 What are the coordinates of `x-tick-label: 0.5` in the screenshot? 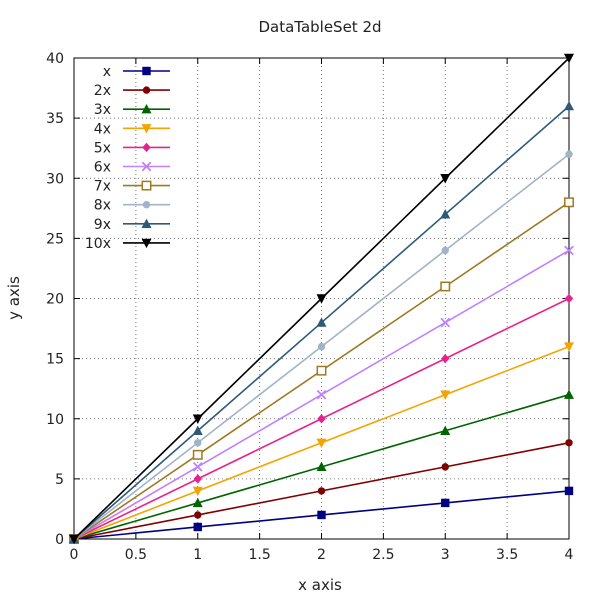 It's located at (136, 555).